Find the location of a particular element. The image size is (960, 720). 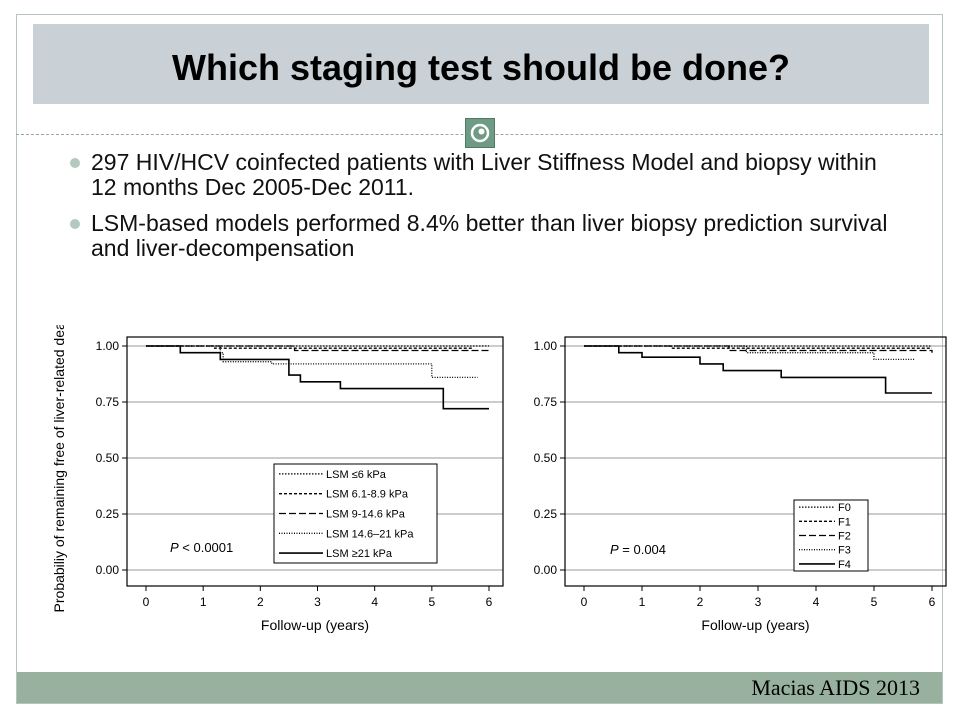

legend-label: LSM 9-14.6 kPa is located at coordinates (366, 515).